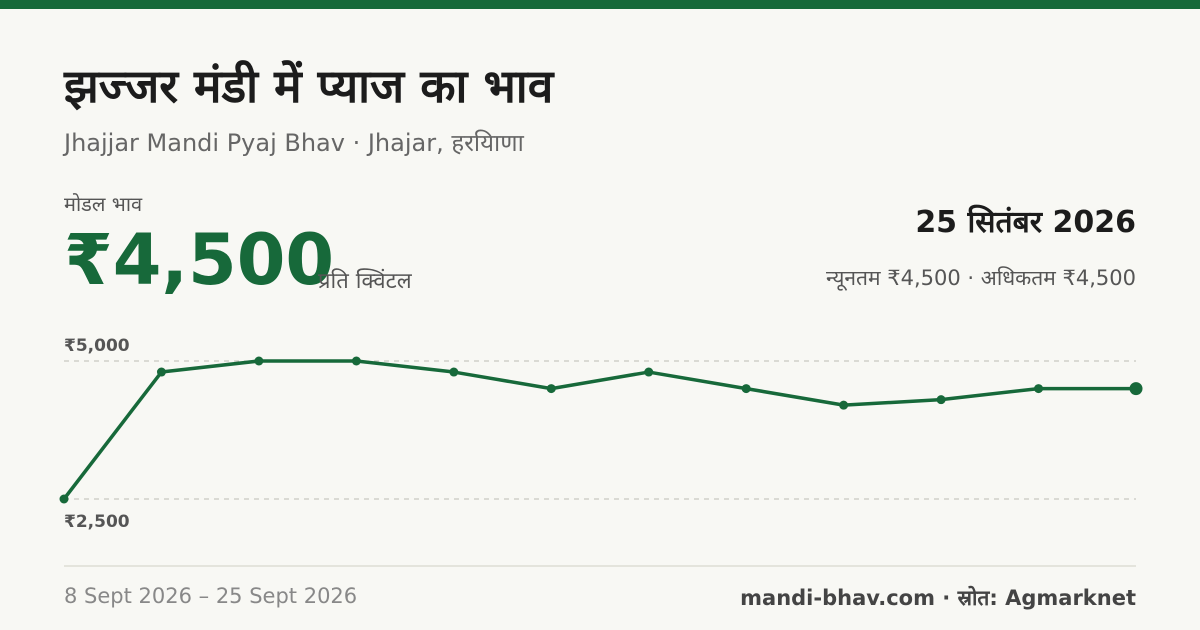  I want to click on latest-data-point, so click(1136, 389).